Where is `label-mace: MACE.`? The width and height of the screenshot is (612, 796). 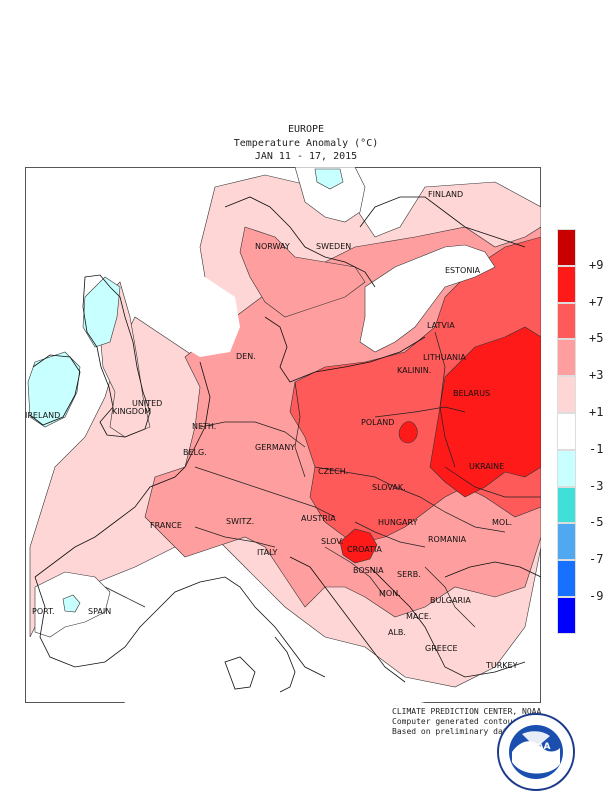
label-mace: MACE. is located at coordinates (418, 616).